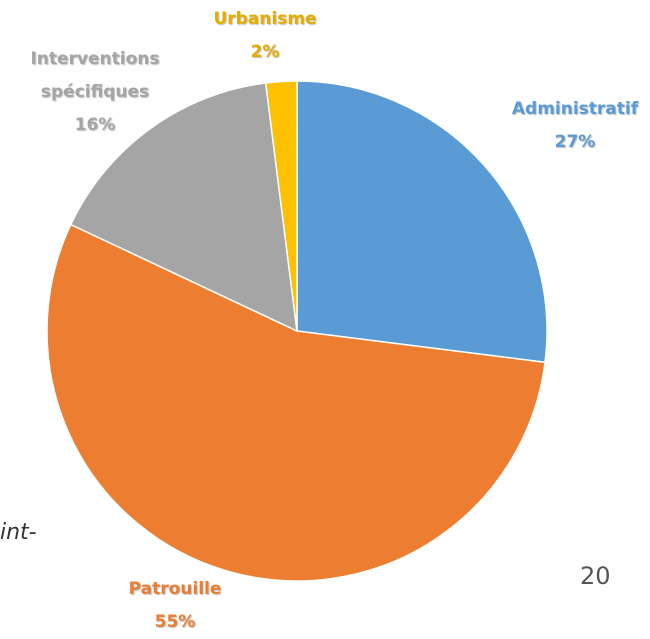  I want to click on category-label: Patrouille, so click(175, 589).